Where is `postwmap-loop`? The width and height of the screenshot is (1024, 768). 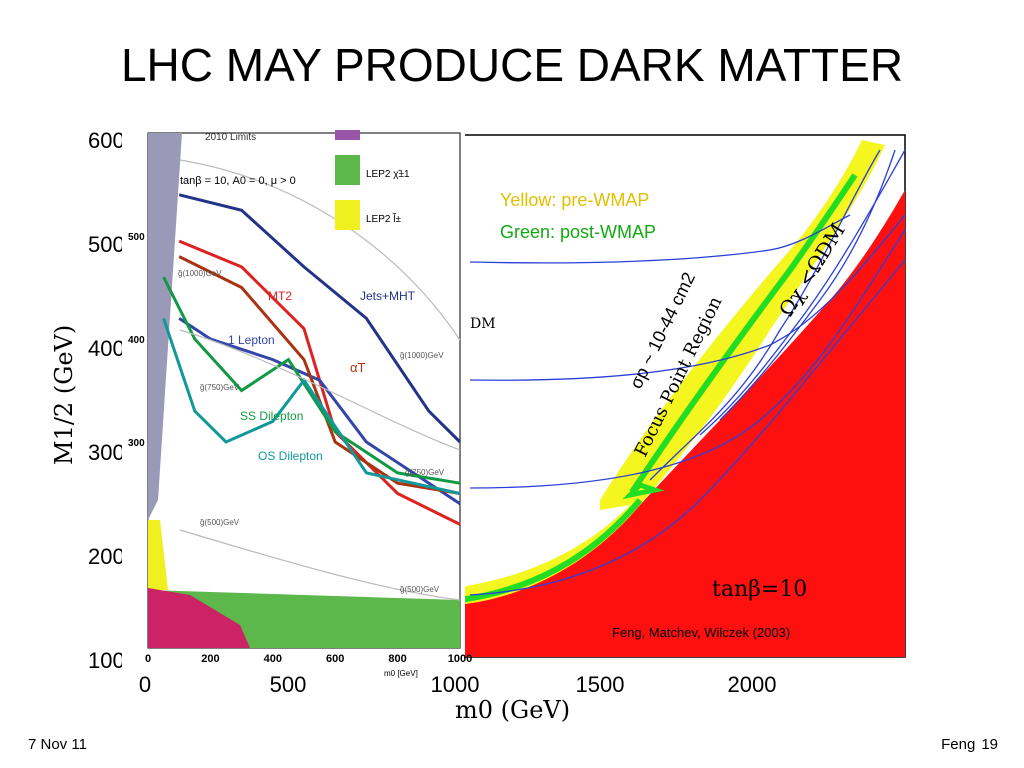
postwmap-loop is located at coordinates (643, 491).